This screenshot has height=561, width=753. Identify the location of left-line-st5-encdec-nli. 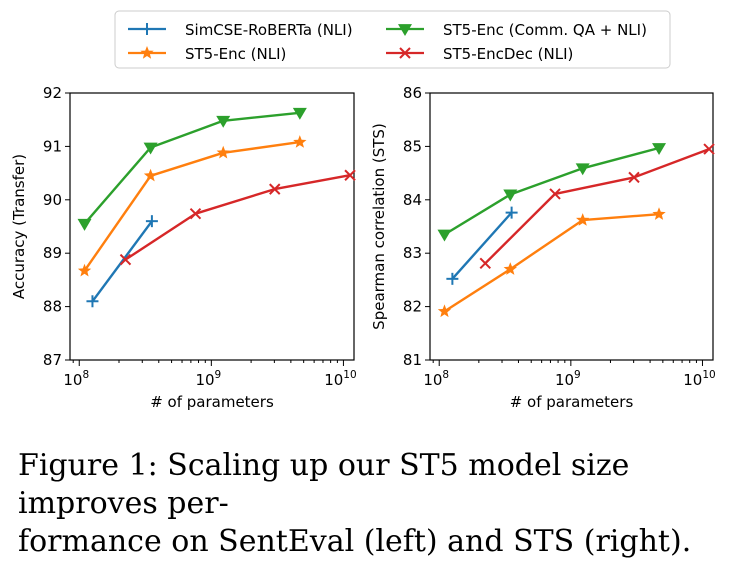
(237, 217).